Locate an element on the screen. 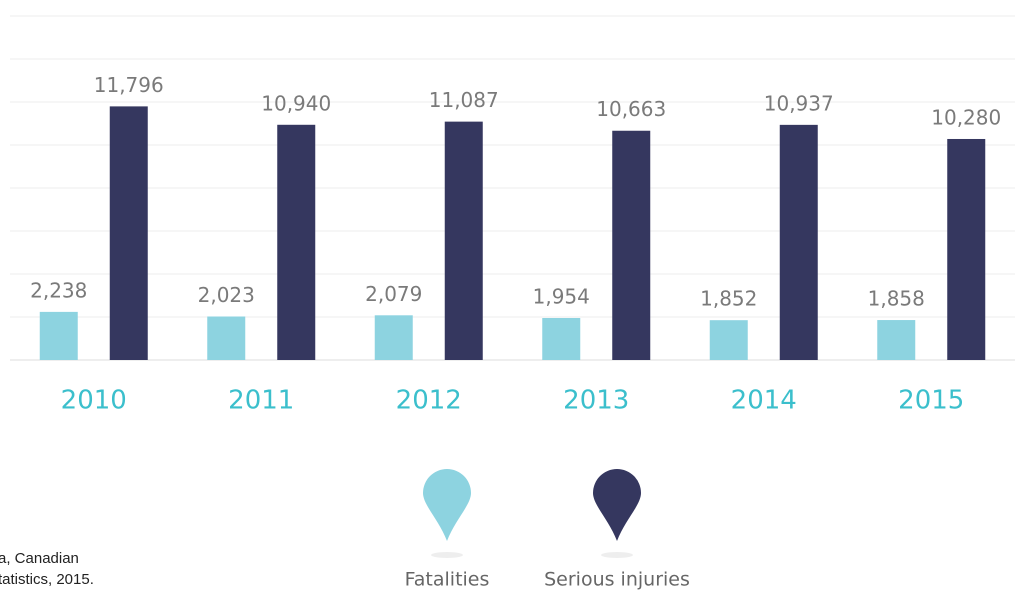 This screenshot has height=590, width=1015. value-label: 1,954 is located at coordinates (561, 296).